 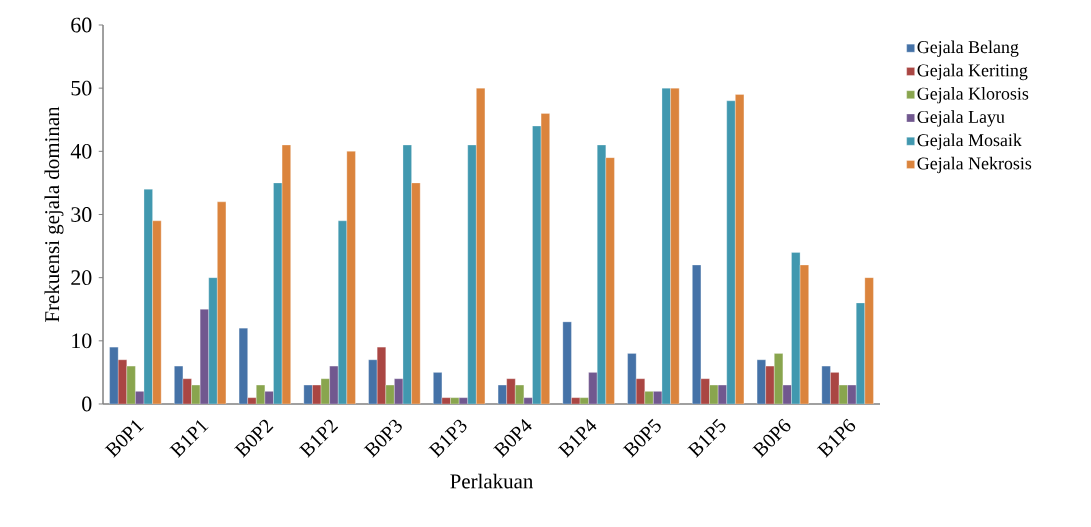 I want to click on legend-label: Gejala Klorosis, so click(x=973, y=95).